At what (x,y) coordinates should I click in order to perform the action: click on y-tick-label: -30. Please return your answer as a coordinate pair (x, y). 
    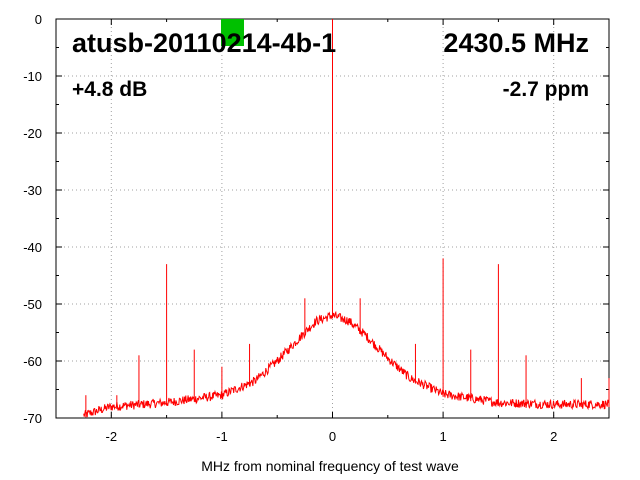
    Looking at the image, I should click on (32, 190).